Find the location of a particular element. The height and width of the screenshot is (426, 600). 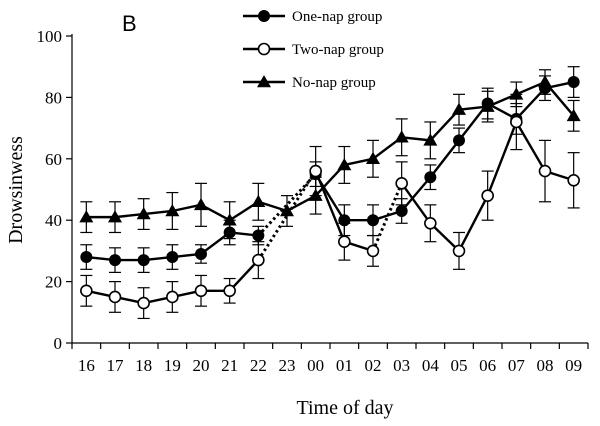

x-tick-label: 02 is located at coordinates (373, 365).